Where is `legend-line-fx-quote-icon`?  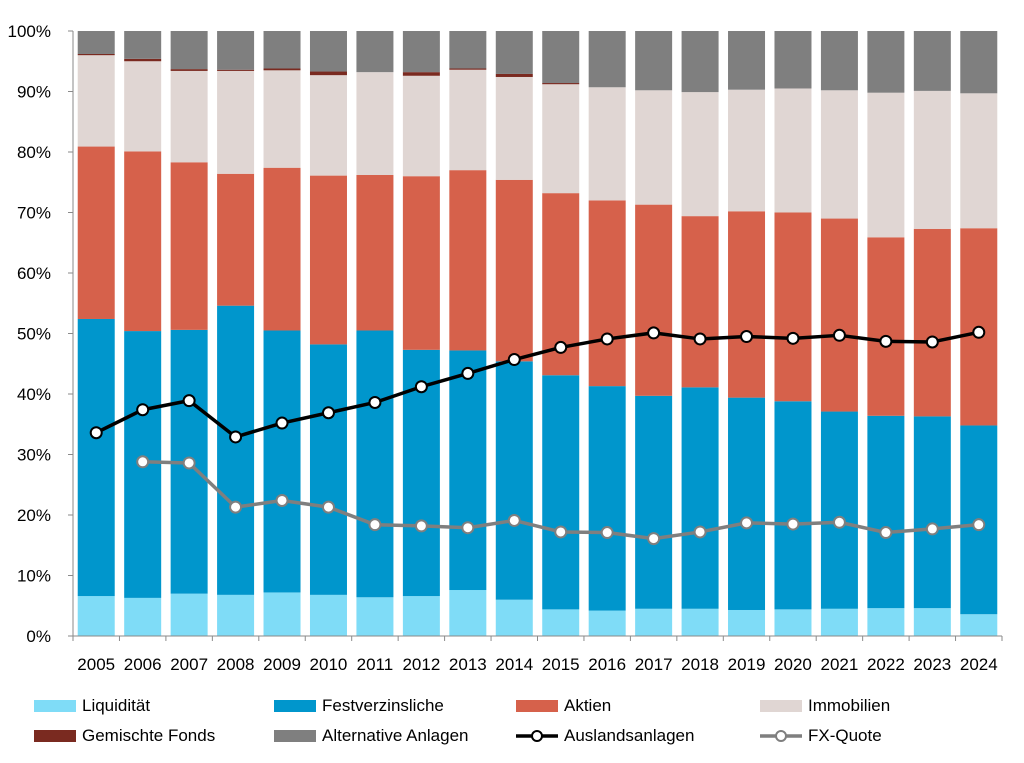
legend-line-fx-quote-icon is located at coordinates (781, 736).